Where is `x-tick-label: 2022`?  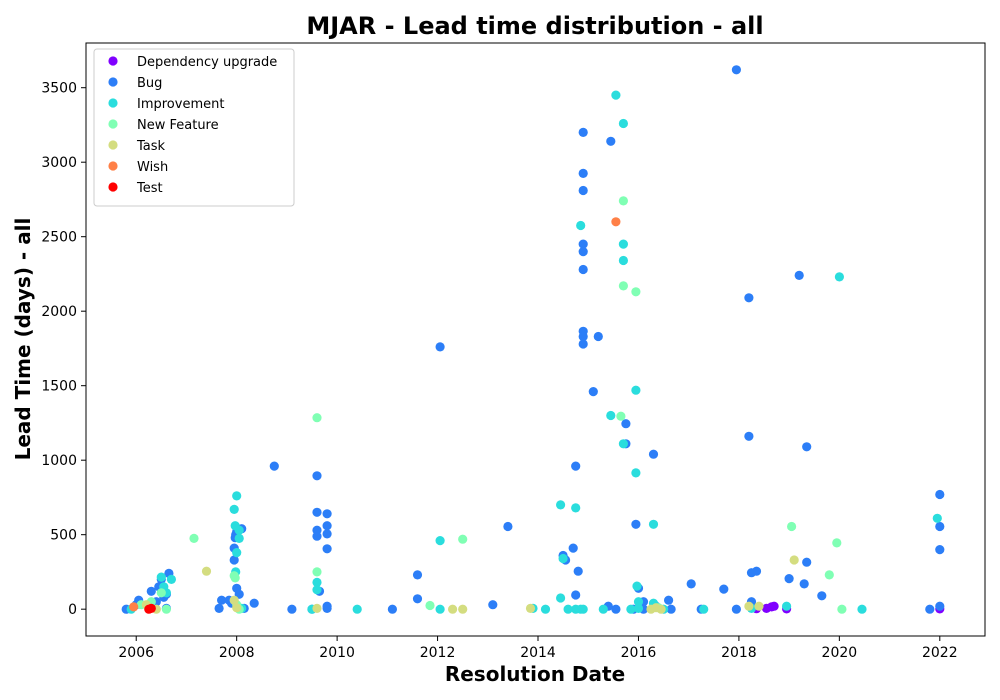 x-tick-label: 2022 is located at coordinates (940, 653).